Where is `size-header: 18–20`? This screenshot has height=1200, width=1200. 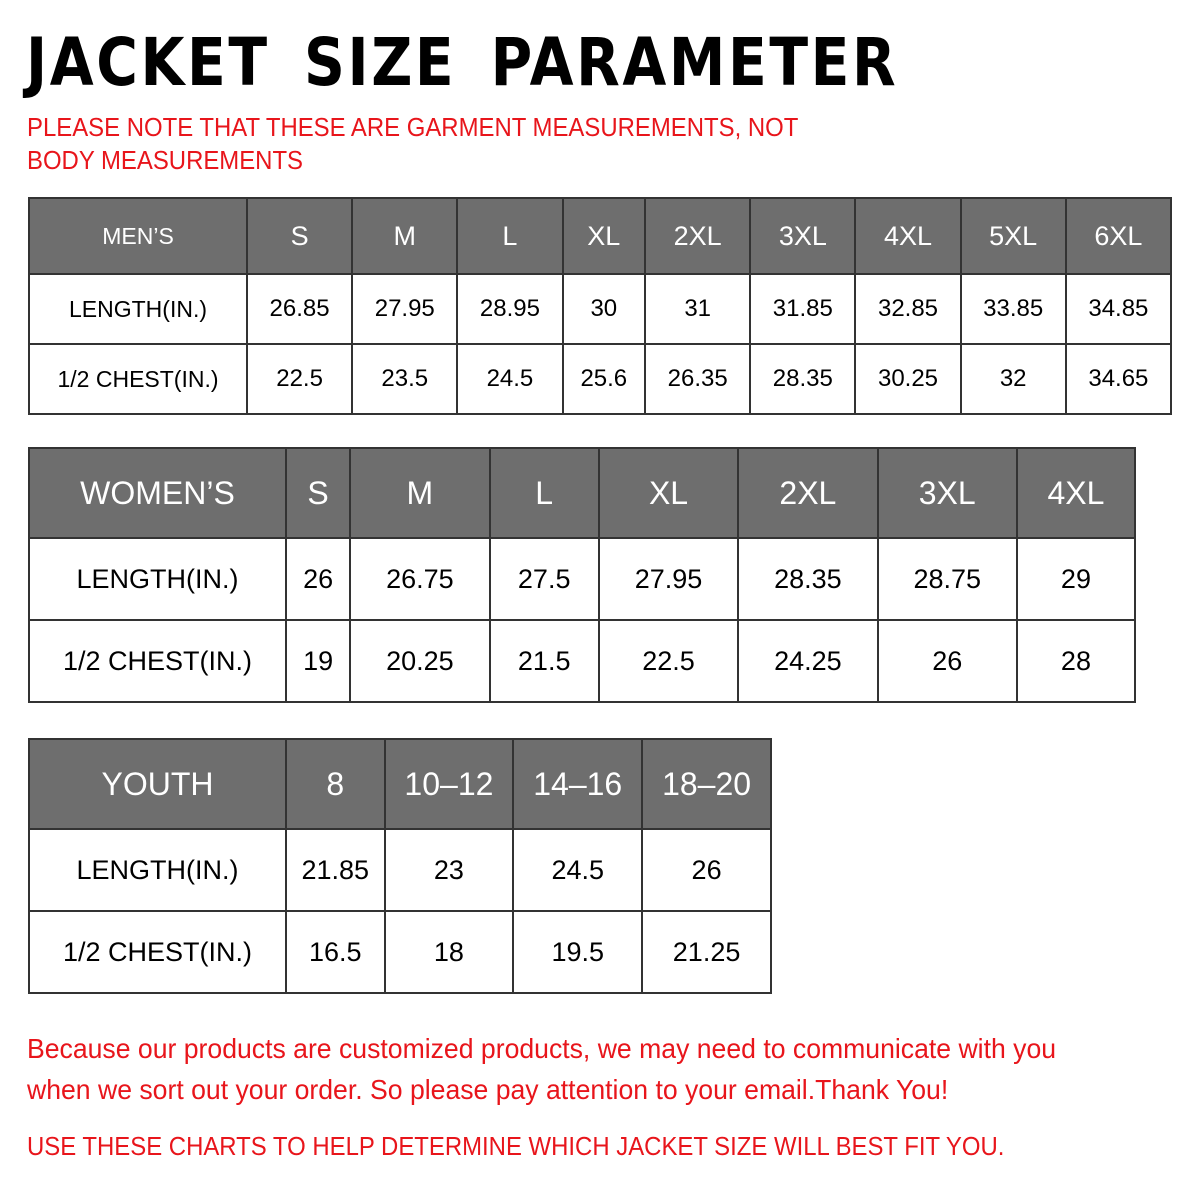 size-header: 18–20 is located at coordinates (706, 784).